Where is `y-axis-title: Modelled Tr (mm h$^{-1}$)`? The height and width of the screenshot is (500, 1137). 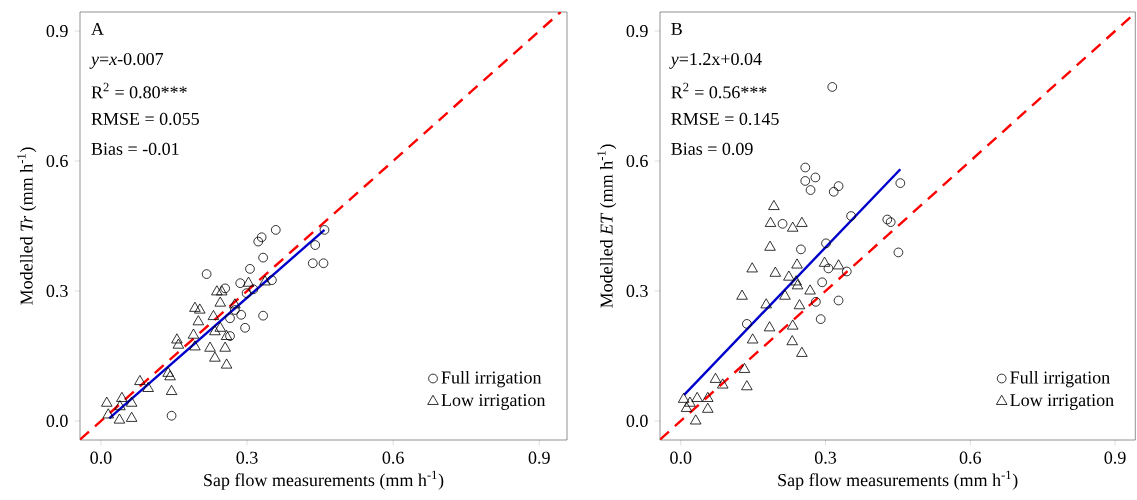
y-axis-title: Modelled Tr (mm h$^{-1}$) is located at coordinates (27, 226).